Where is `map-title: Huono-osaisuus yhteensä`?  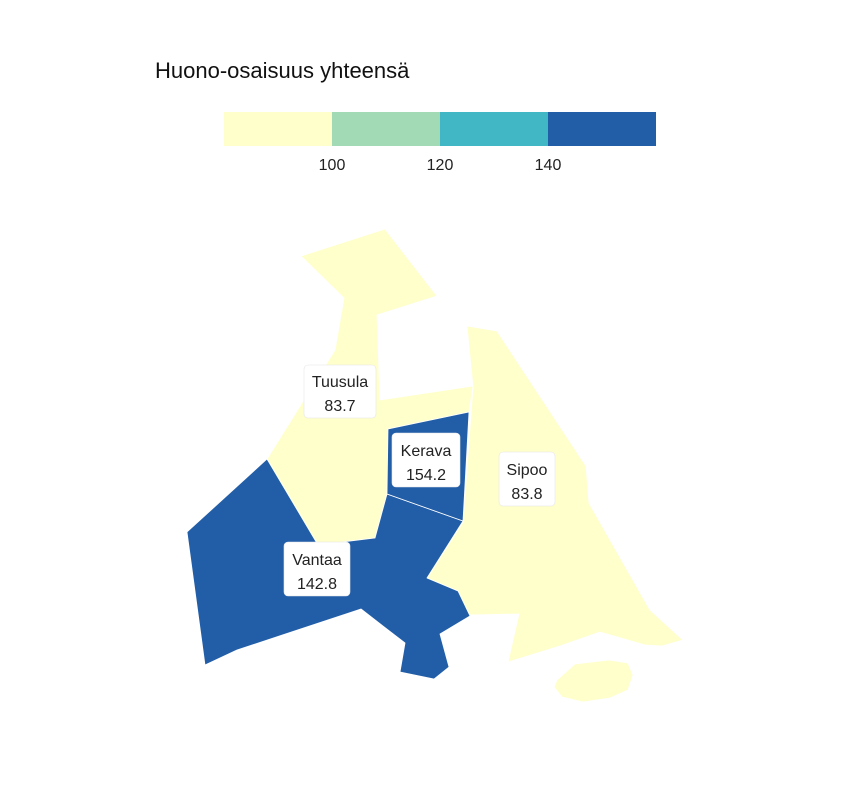
map-title: Huono-osaisuus yhteensä is located at coordinates (282, 70).